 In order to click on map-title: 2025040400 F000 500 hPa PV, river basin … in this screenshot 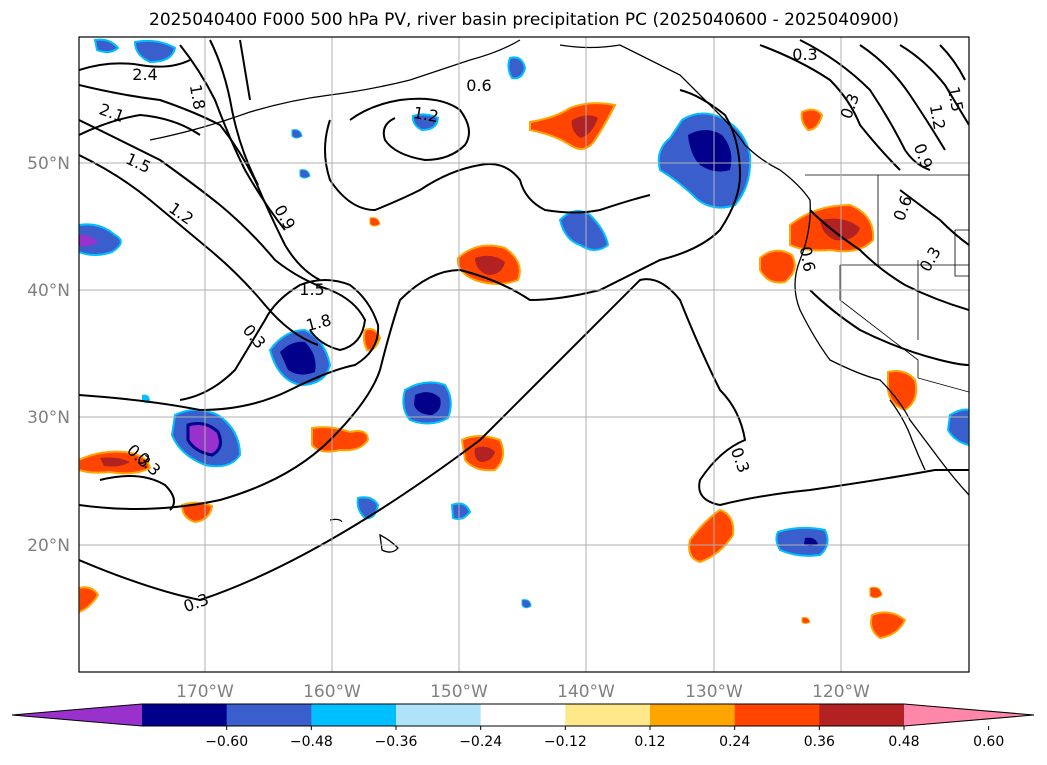, I will do `click(524, 20)`.